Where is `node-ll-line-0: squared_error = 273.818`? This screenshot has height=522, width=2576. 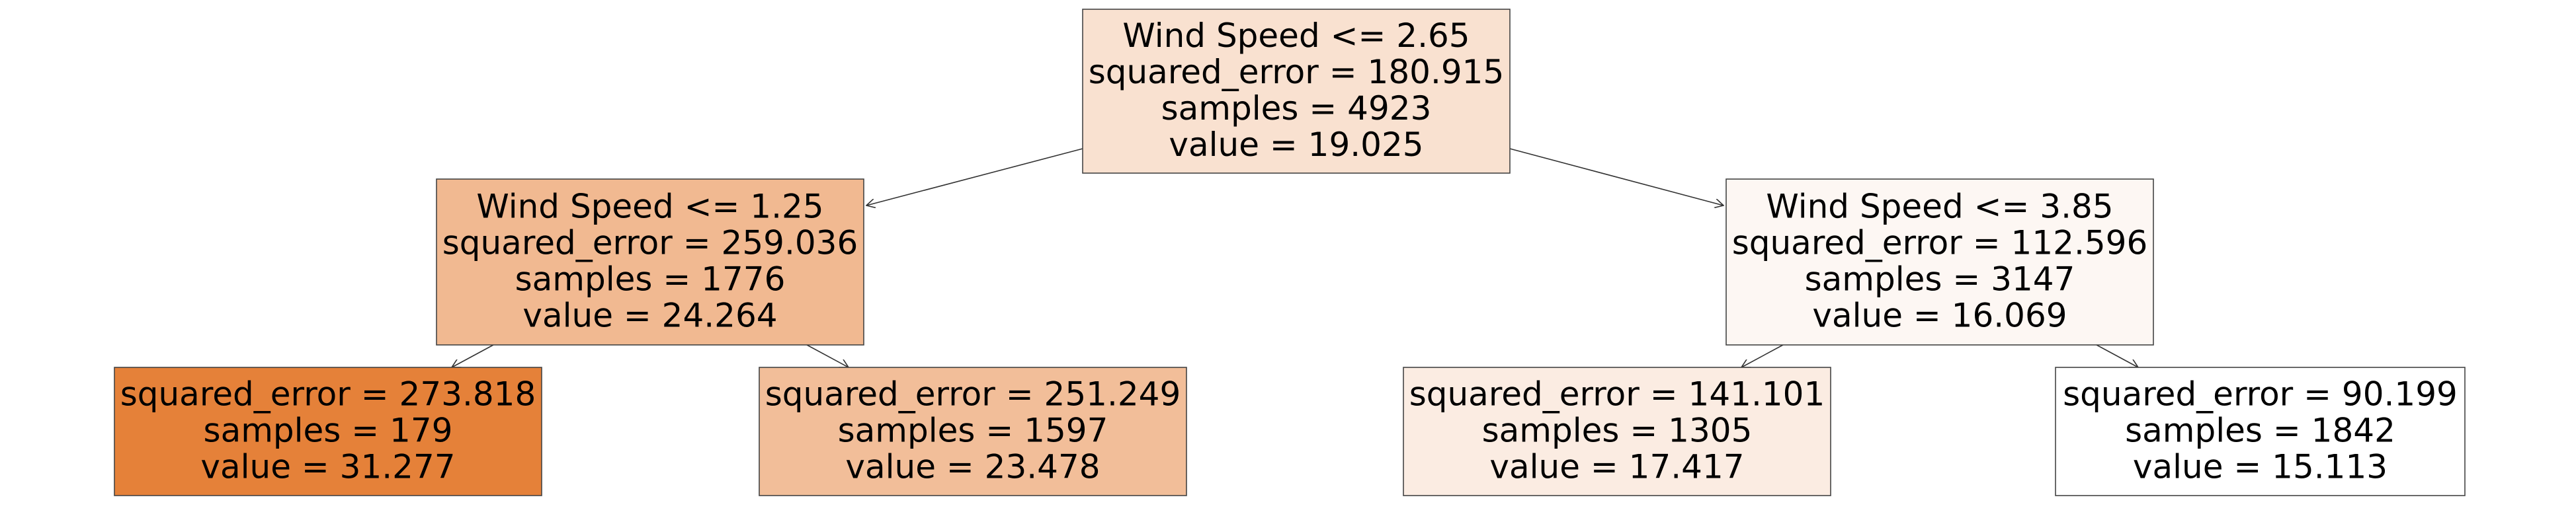
node-ll-line-0: squared_error = 273.818 is located at coordinates (328, 394).